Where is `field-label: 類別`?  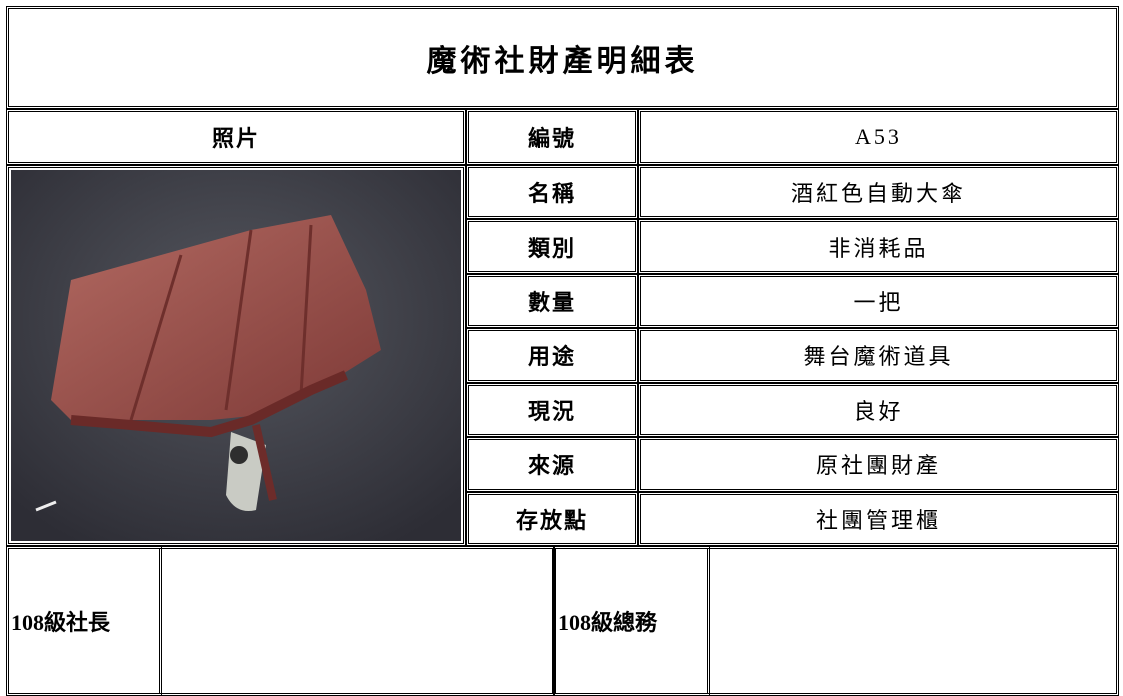
field-label: 類別 is located at coordinates (552, 246).